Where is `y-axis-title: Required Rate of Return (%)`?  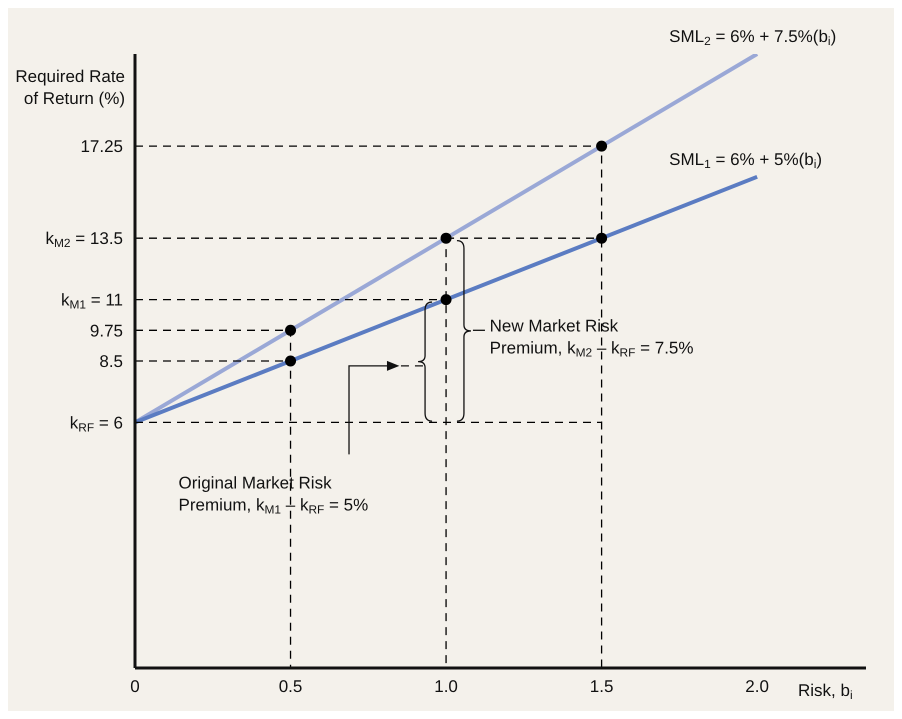
y-axis-title: Required Rate of Return (%) is located at coordinates (70, 87).